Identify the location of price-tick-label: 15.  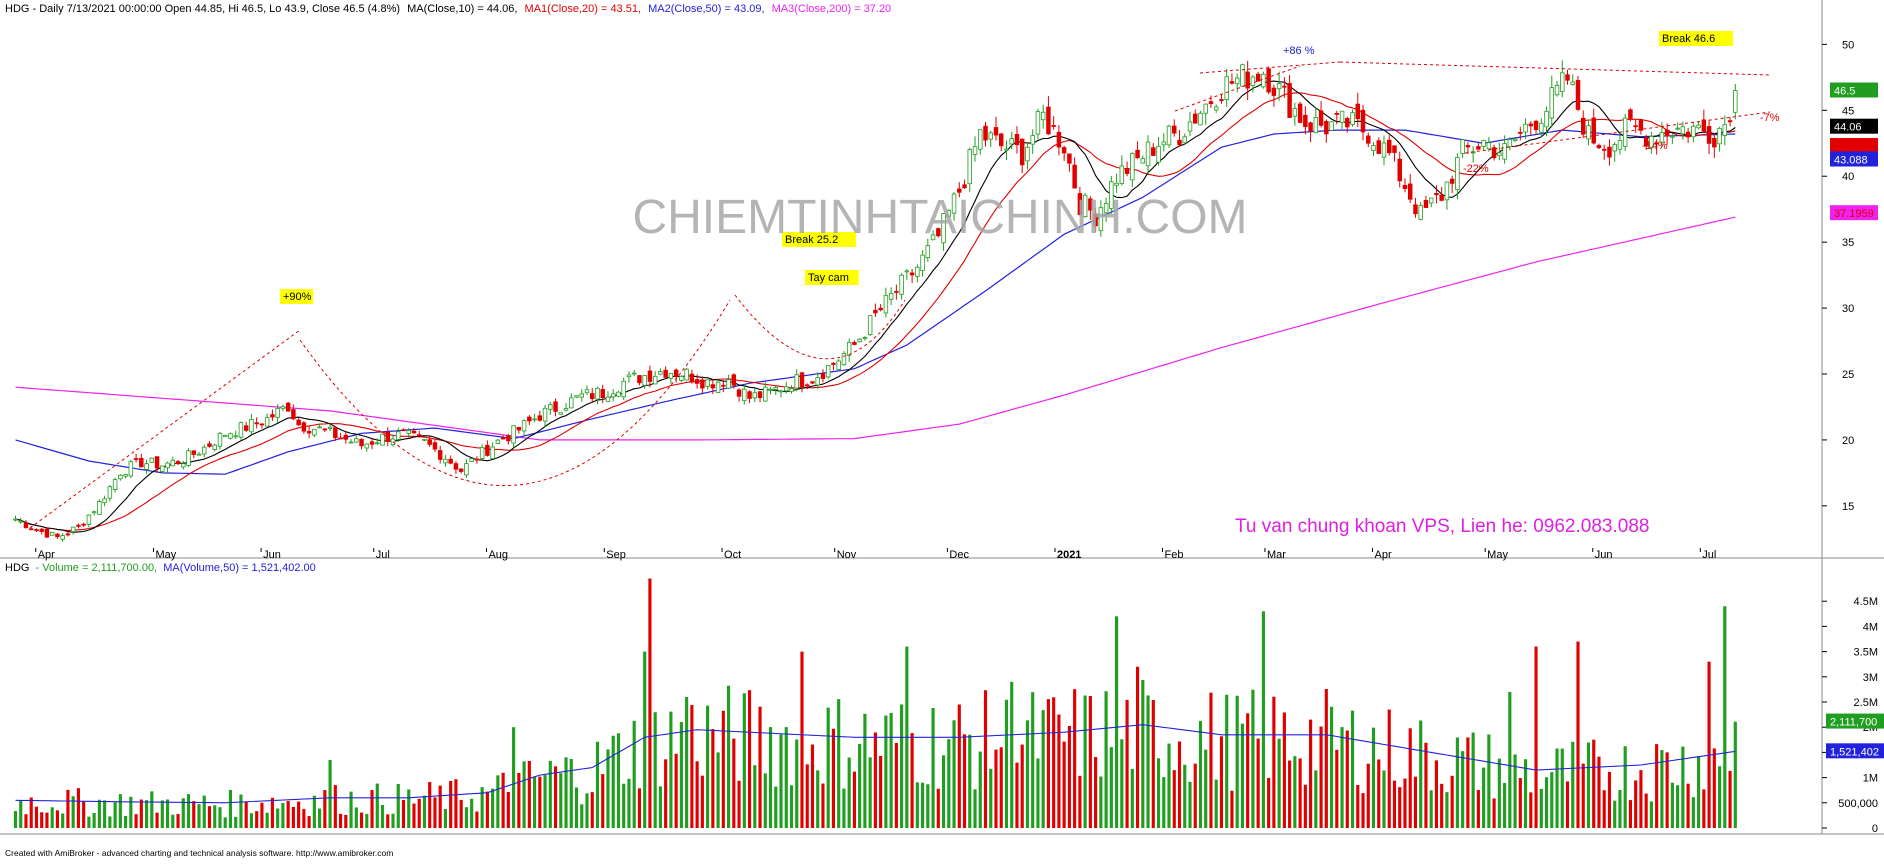
(1848, 507).